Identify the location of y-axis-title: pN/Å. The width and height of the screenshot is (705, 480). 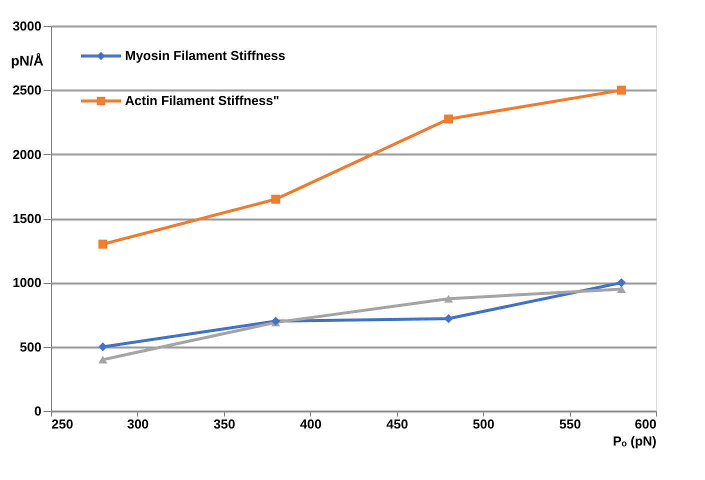
(27, 60).